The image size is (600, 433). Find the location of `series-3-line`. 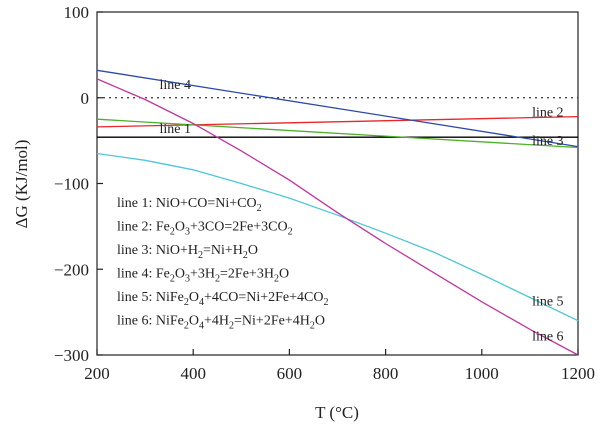

series-3-line is located at coordinates (337, 133).